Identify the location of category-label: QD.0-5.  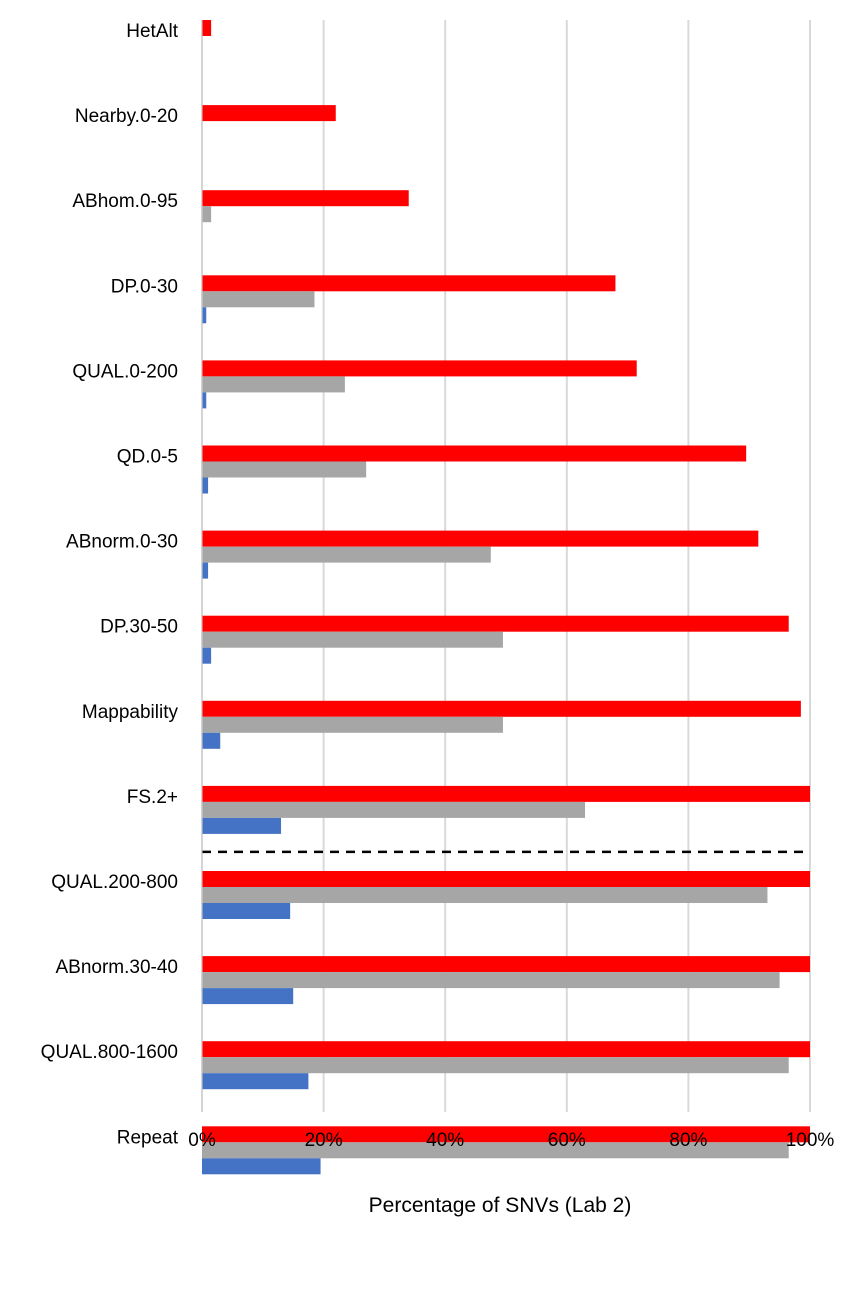
(147, 457).